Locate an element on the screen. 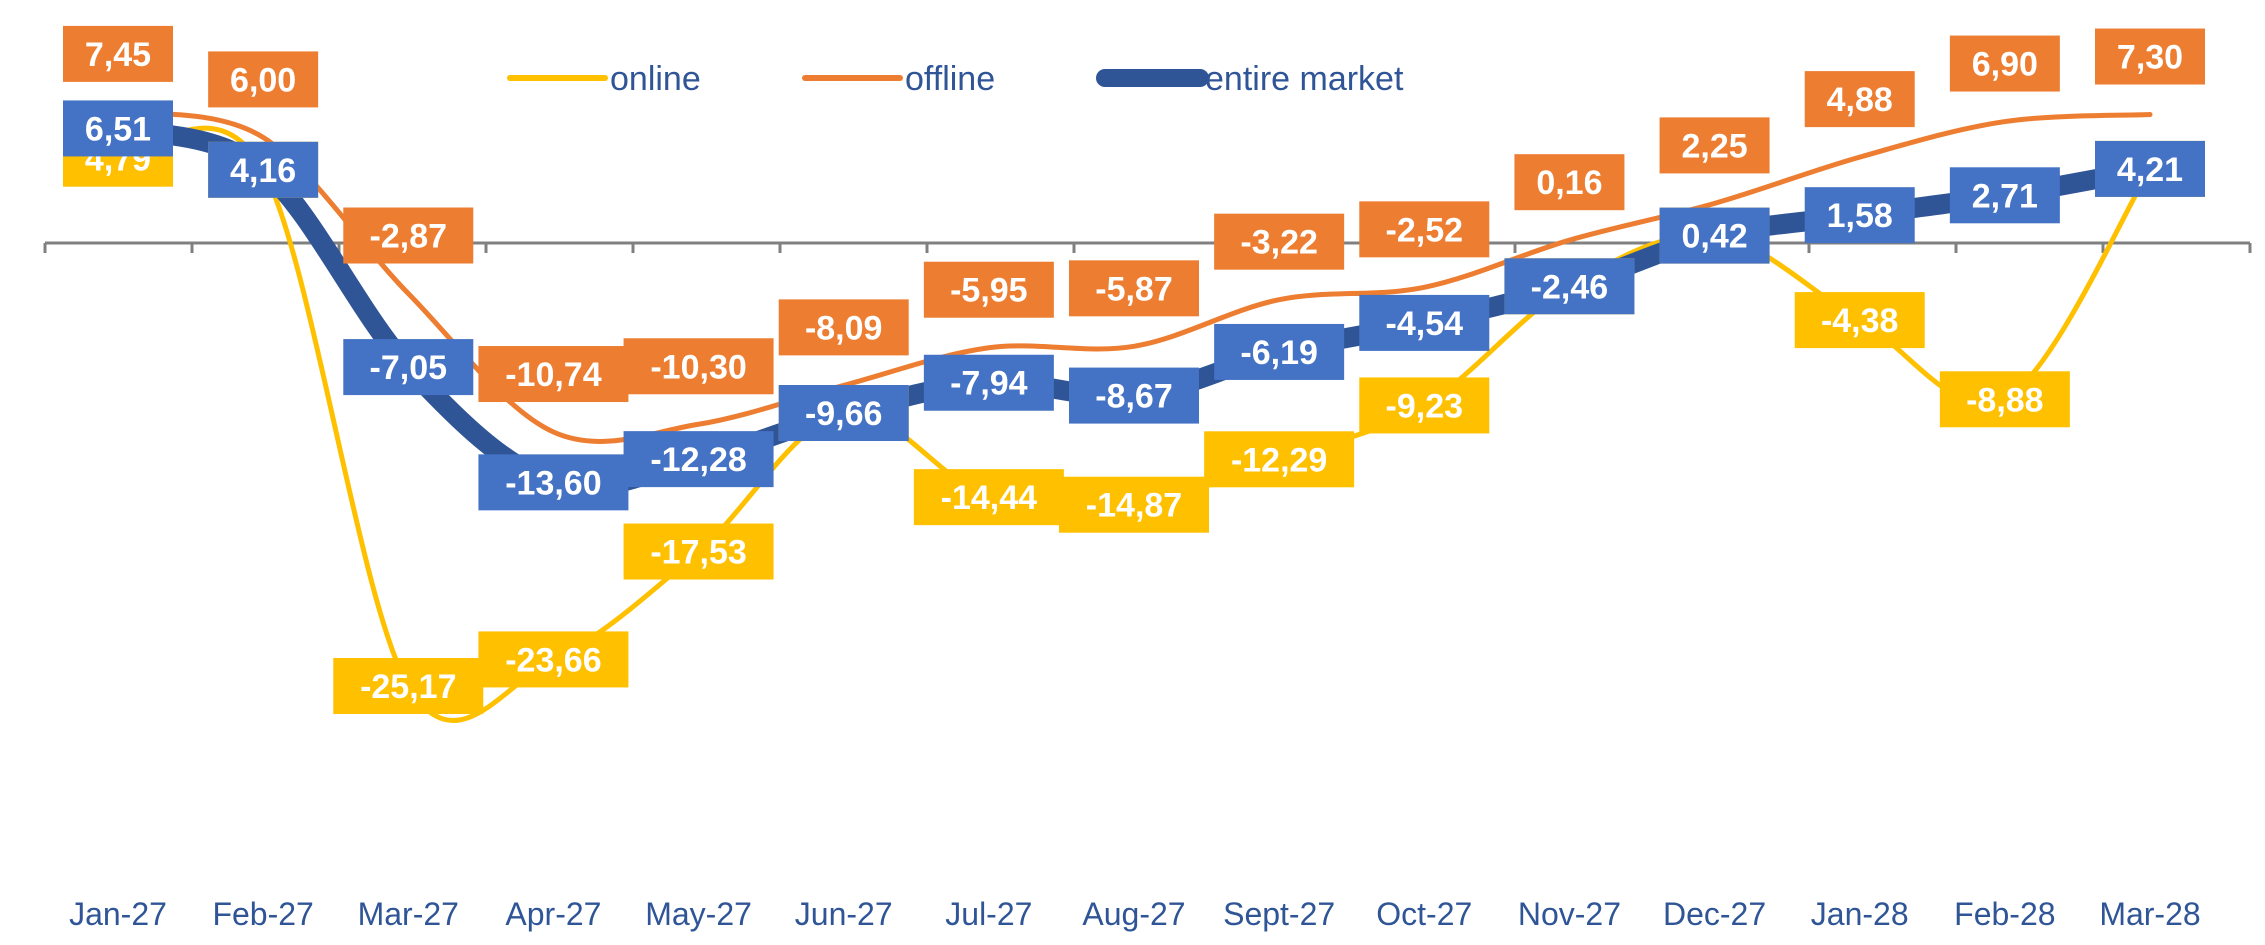 This screenshot has height=945, width=2265. data-label-text: 6,90 is located at coordinates (2005, 65).